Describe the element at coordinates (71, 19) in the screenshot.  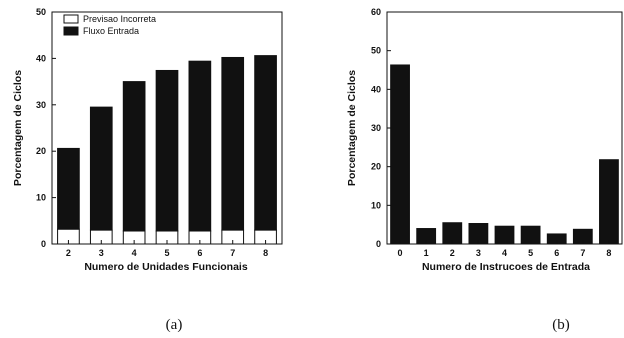
I see `legend-swatch-previsao-incorreta` at that location.